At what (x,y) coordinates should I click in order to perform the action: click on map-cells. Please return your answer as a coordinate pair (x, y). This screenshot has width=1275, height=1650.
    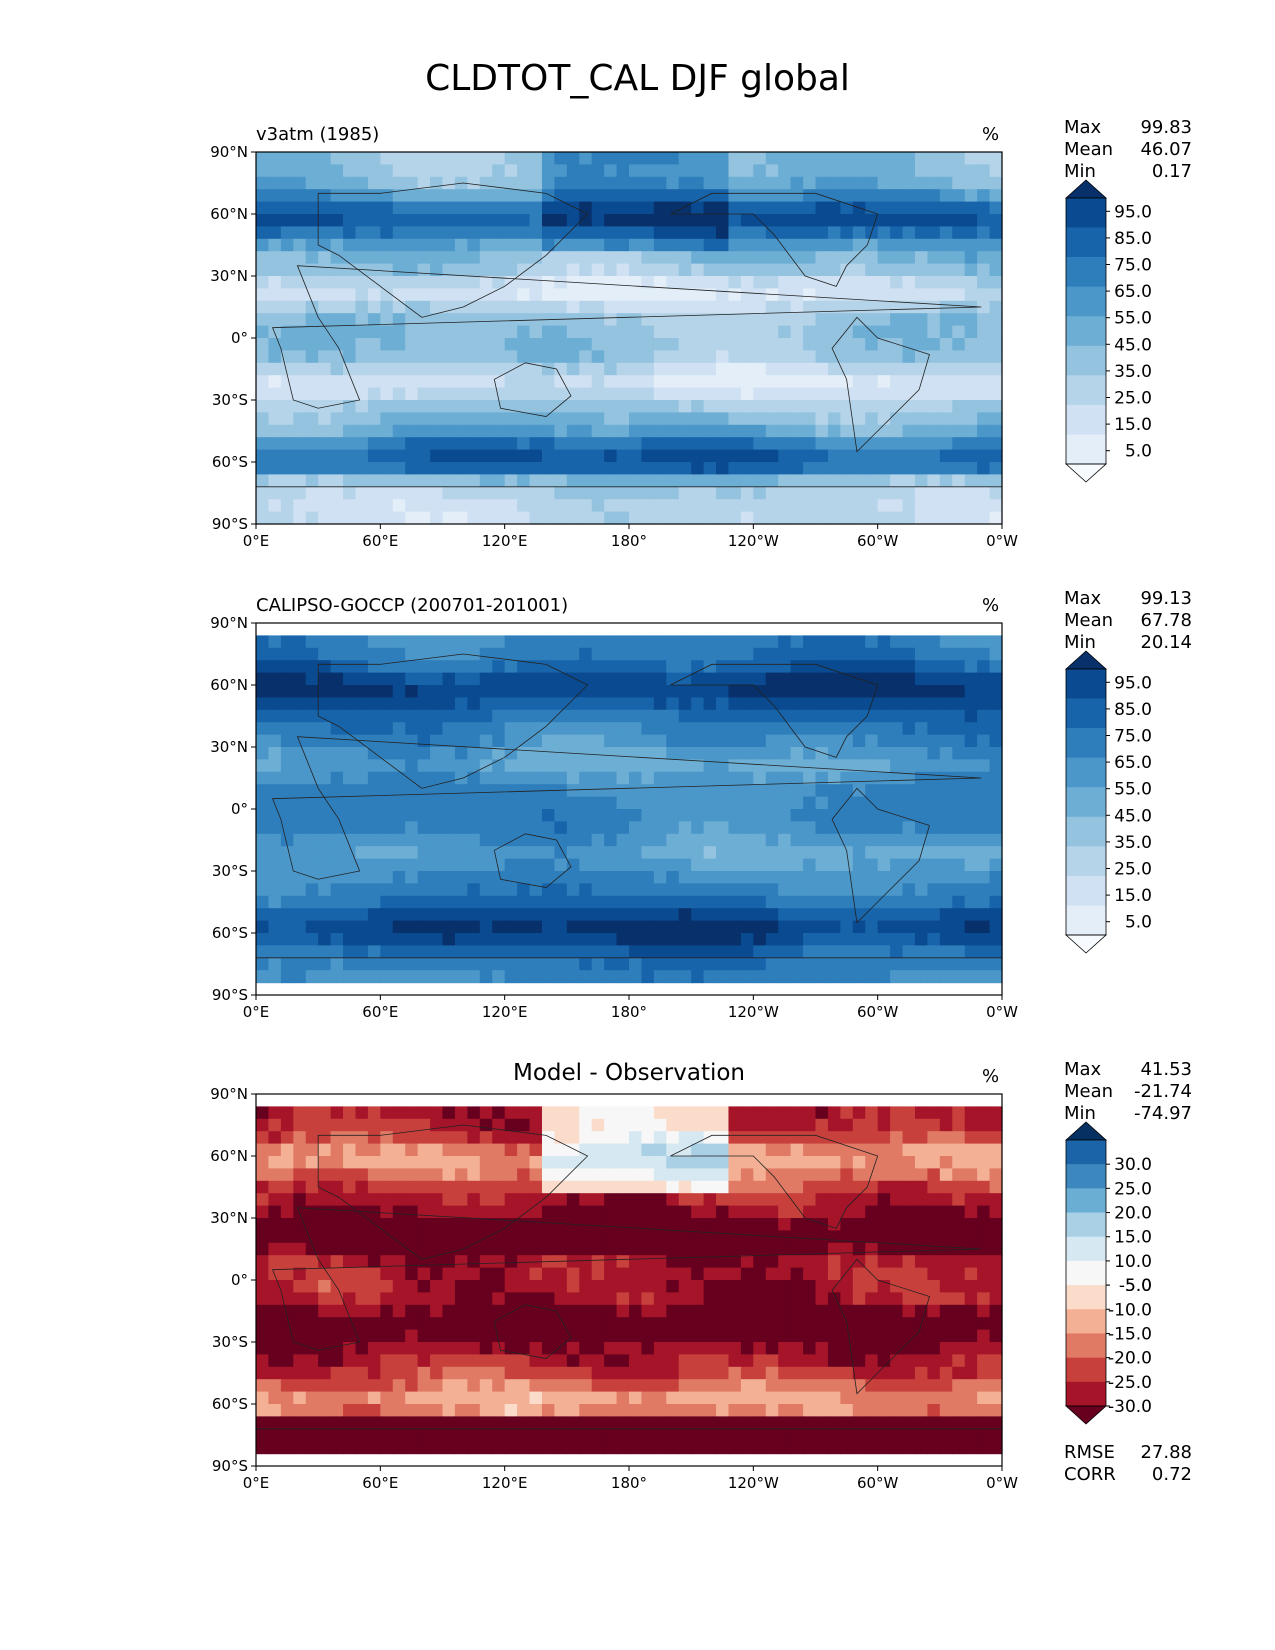
    Looking at the image, I should click on (629, 338).